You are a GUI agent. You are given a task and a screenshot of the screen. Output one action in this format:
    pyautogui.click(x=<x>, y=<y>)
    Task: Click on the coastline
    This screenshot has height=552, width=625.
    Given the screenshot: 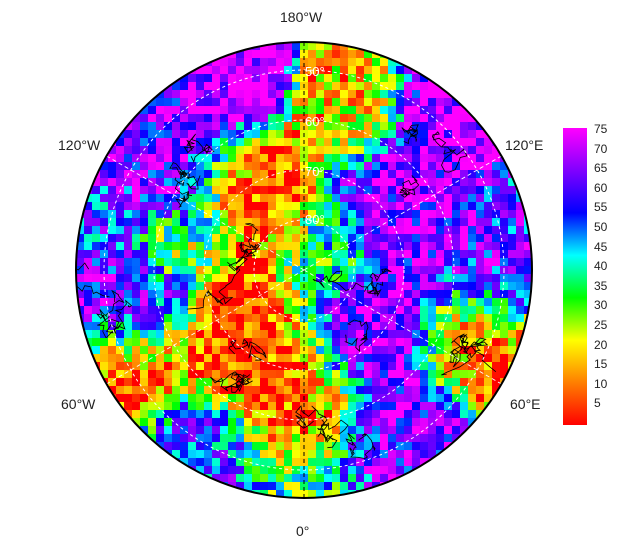 What is the action you would take?
    pyautogui.click(x=465, y=355)
    